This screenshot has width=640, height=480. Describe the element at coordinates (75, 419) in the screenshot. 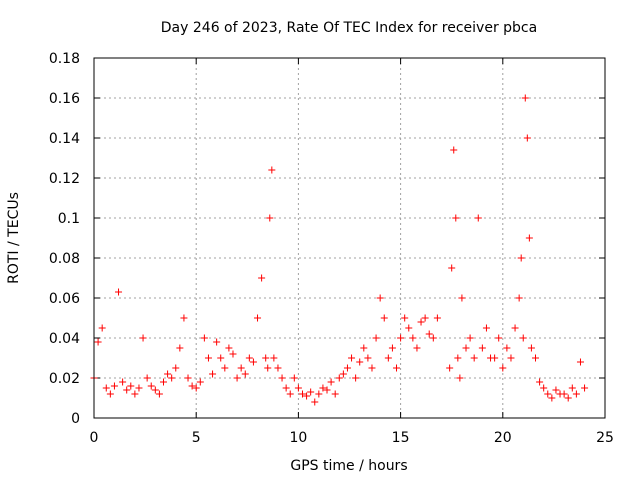

I see `y-tick-label: 0` at that location.